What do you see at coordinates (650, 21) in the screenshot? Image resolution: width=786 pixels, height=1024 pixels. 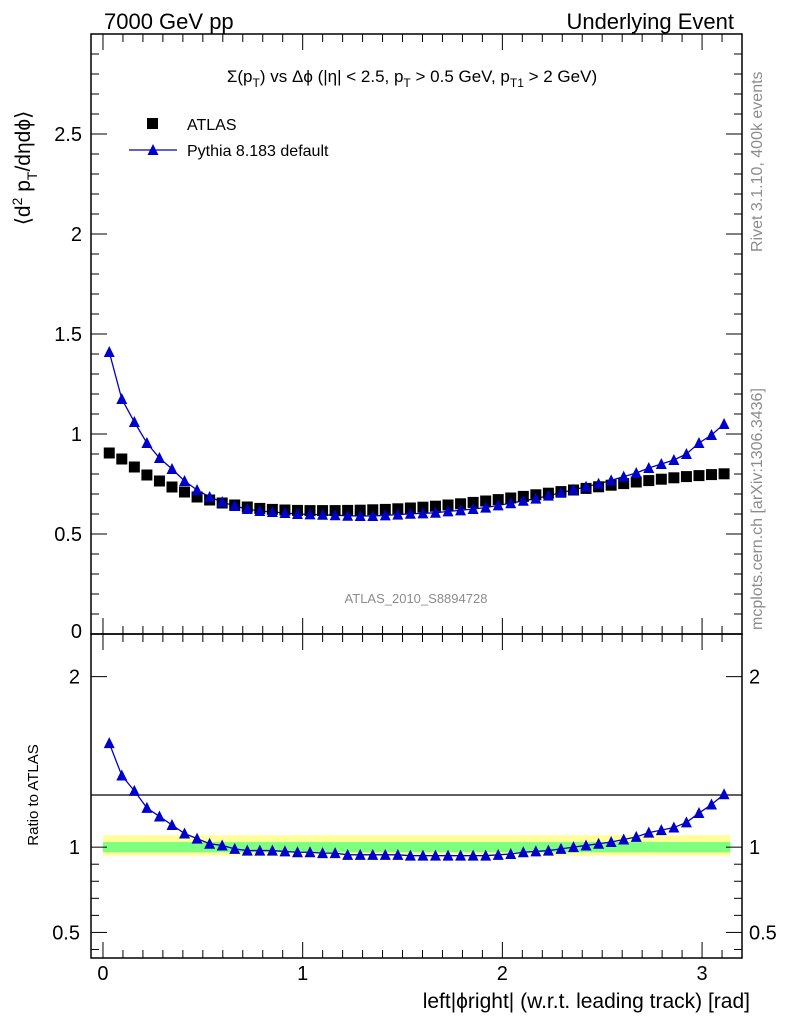 I see `header-right: Underlying Event` at bounding box center [650, 21].